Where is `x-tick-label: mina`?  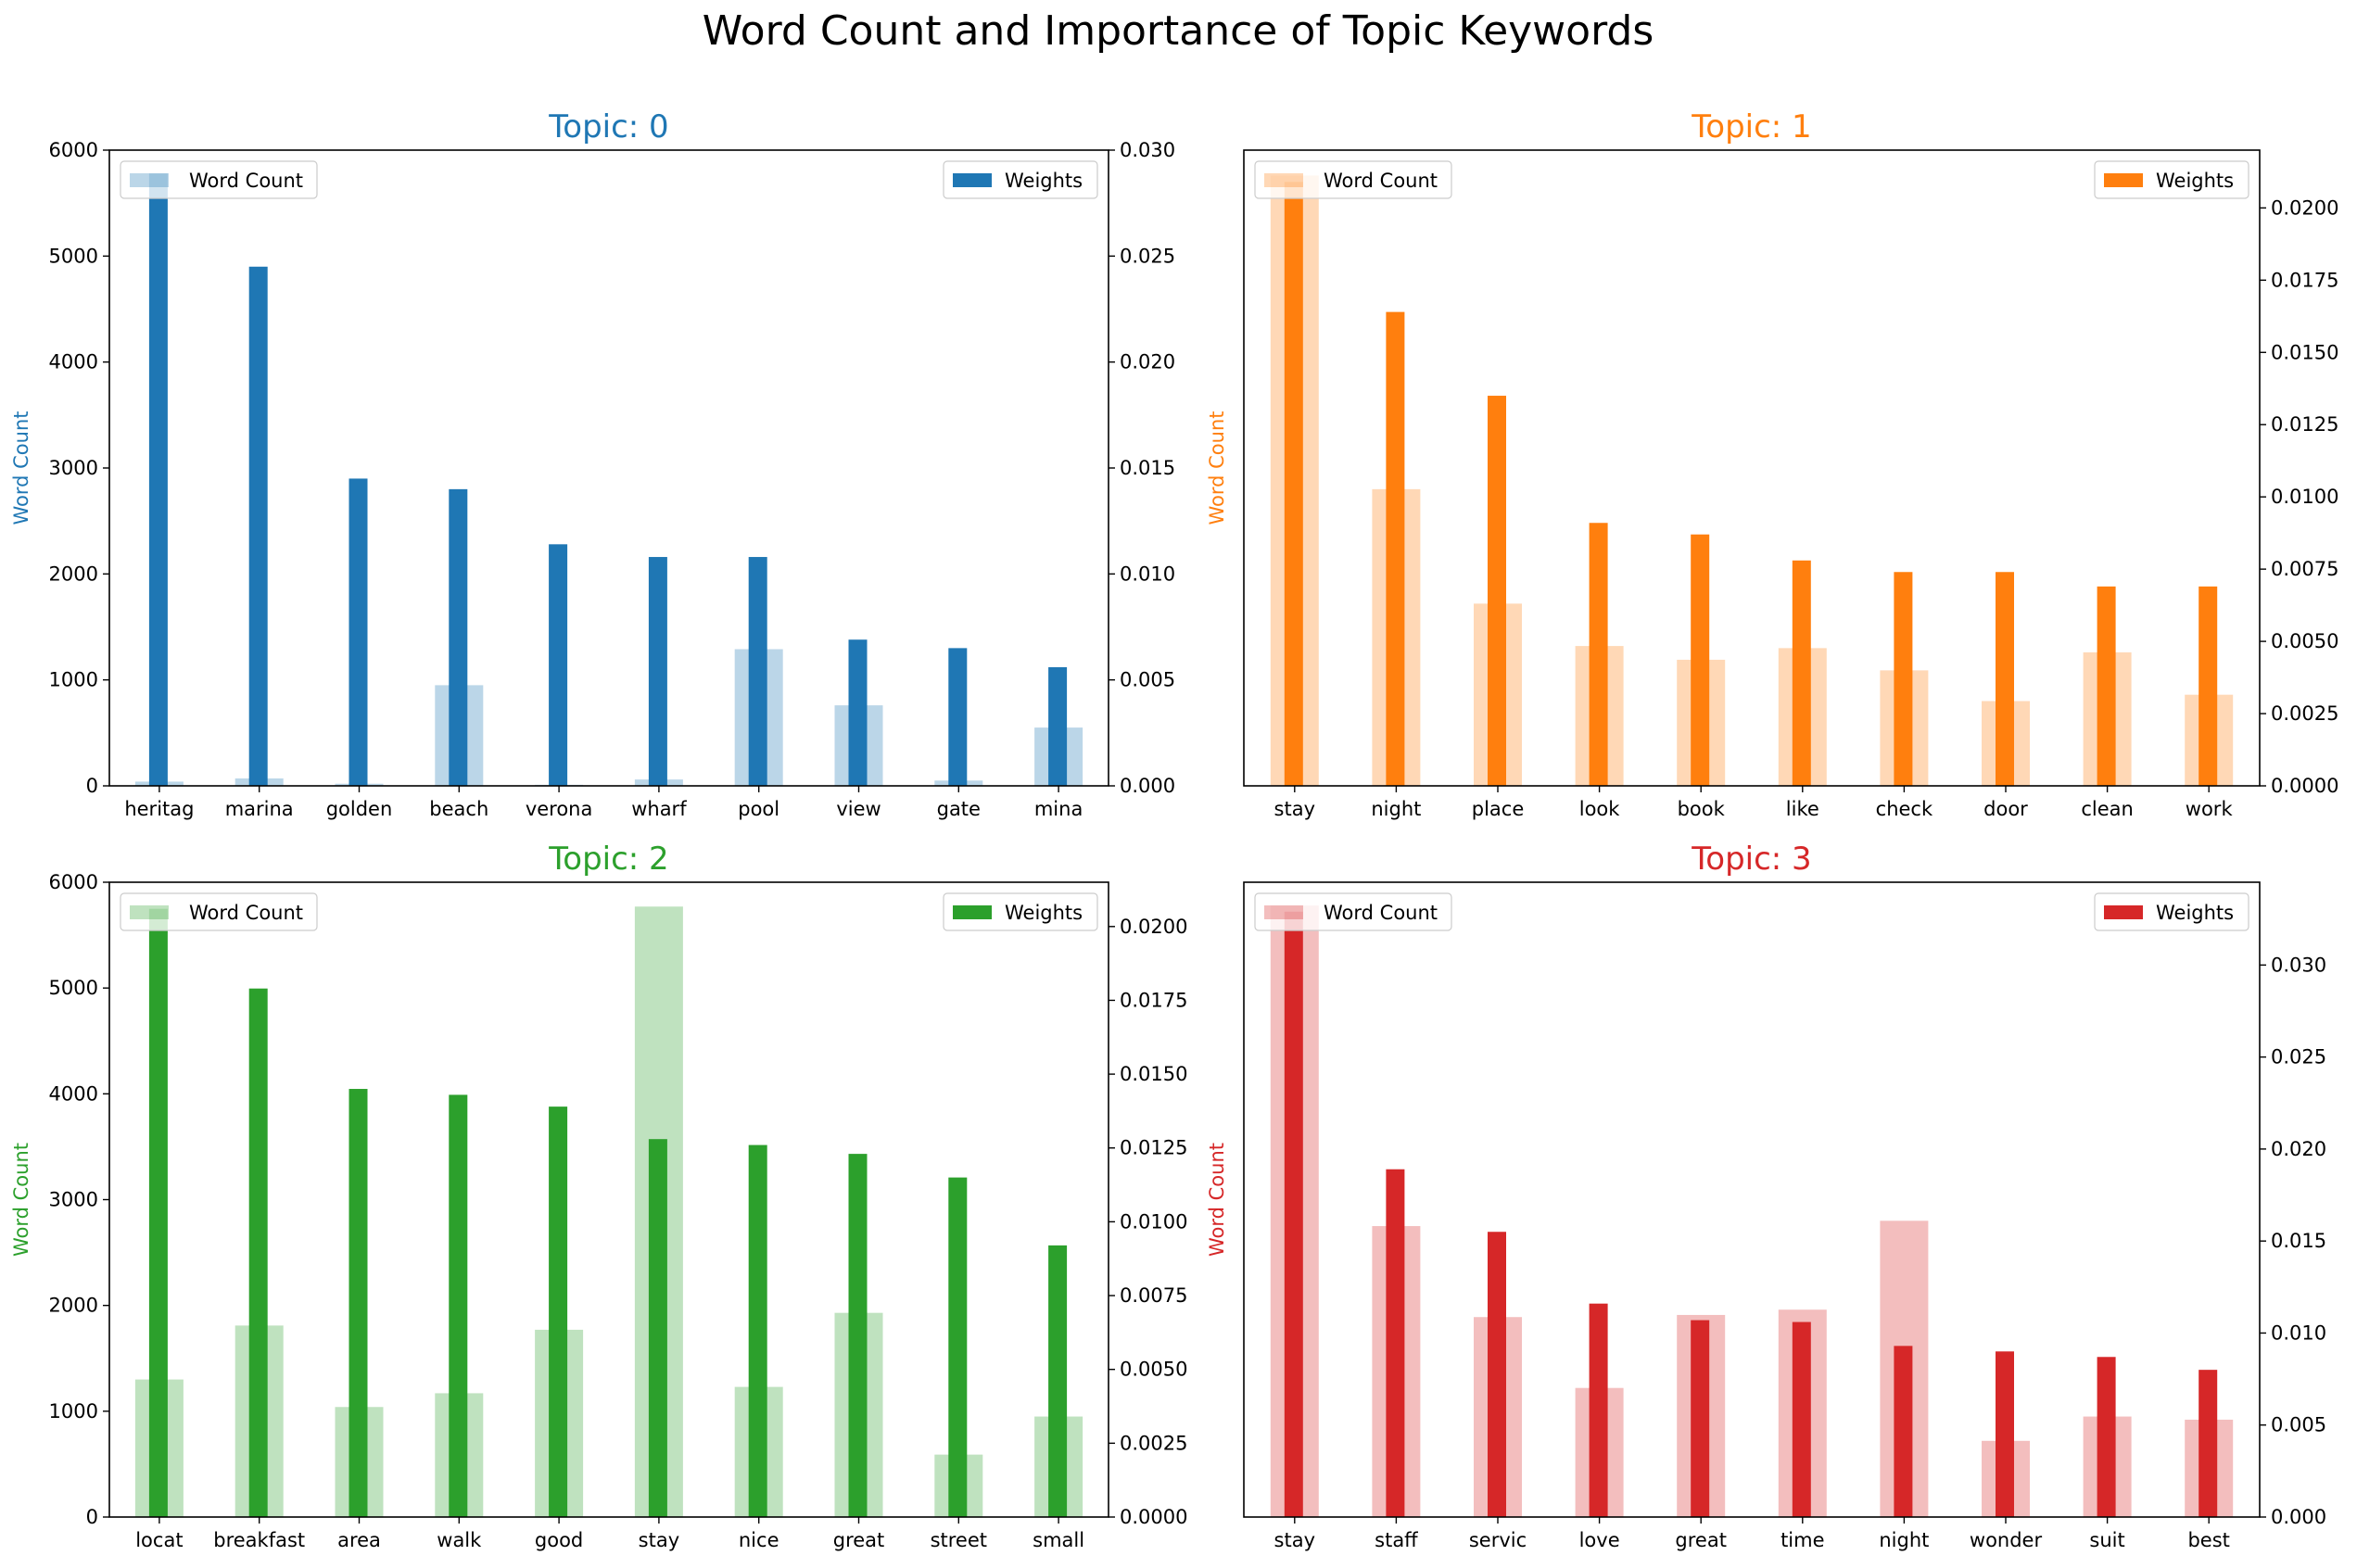
x-tick-label: mina is located at coordinates (1058, 809).